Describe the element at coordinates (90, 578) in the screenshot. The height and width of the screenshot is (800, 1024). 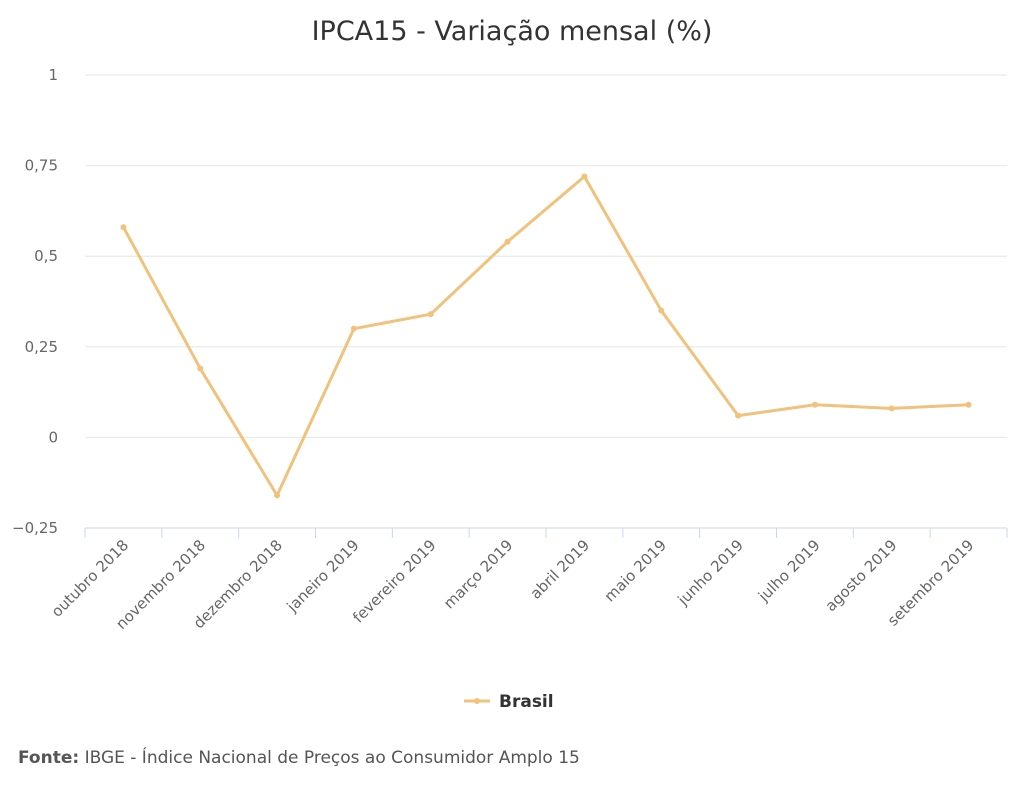
I see `x-tick-label: outubro 2018` at that location.